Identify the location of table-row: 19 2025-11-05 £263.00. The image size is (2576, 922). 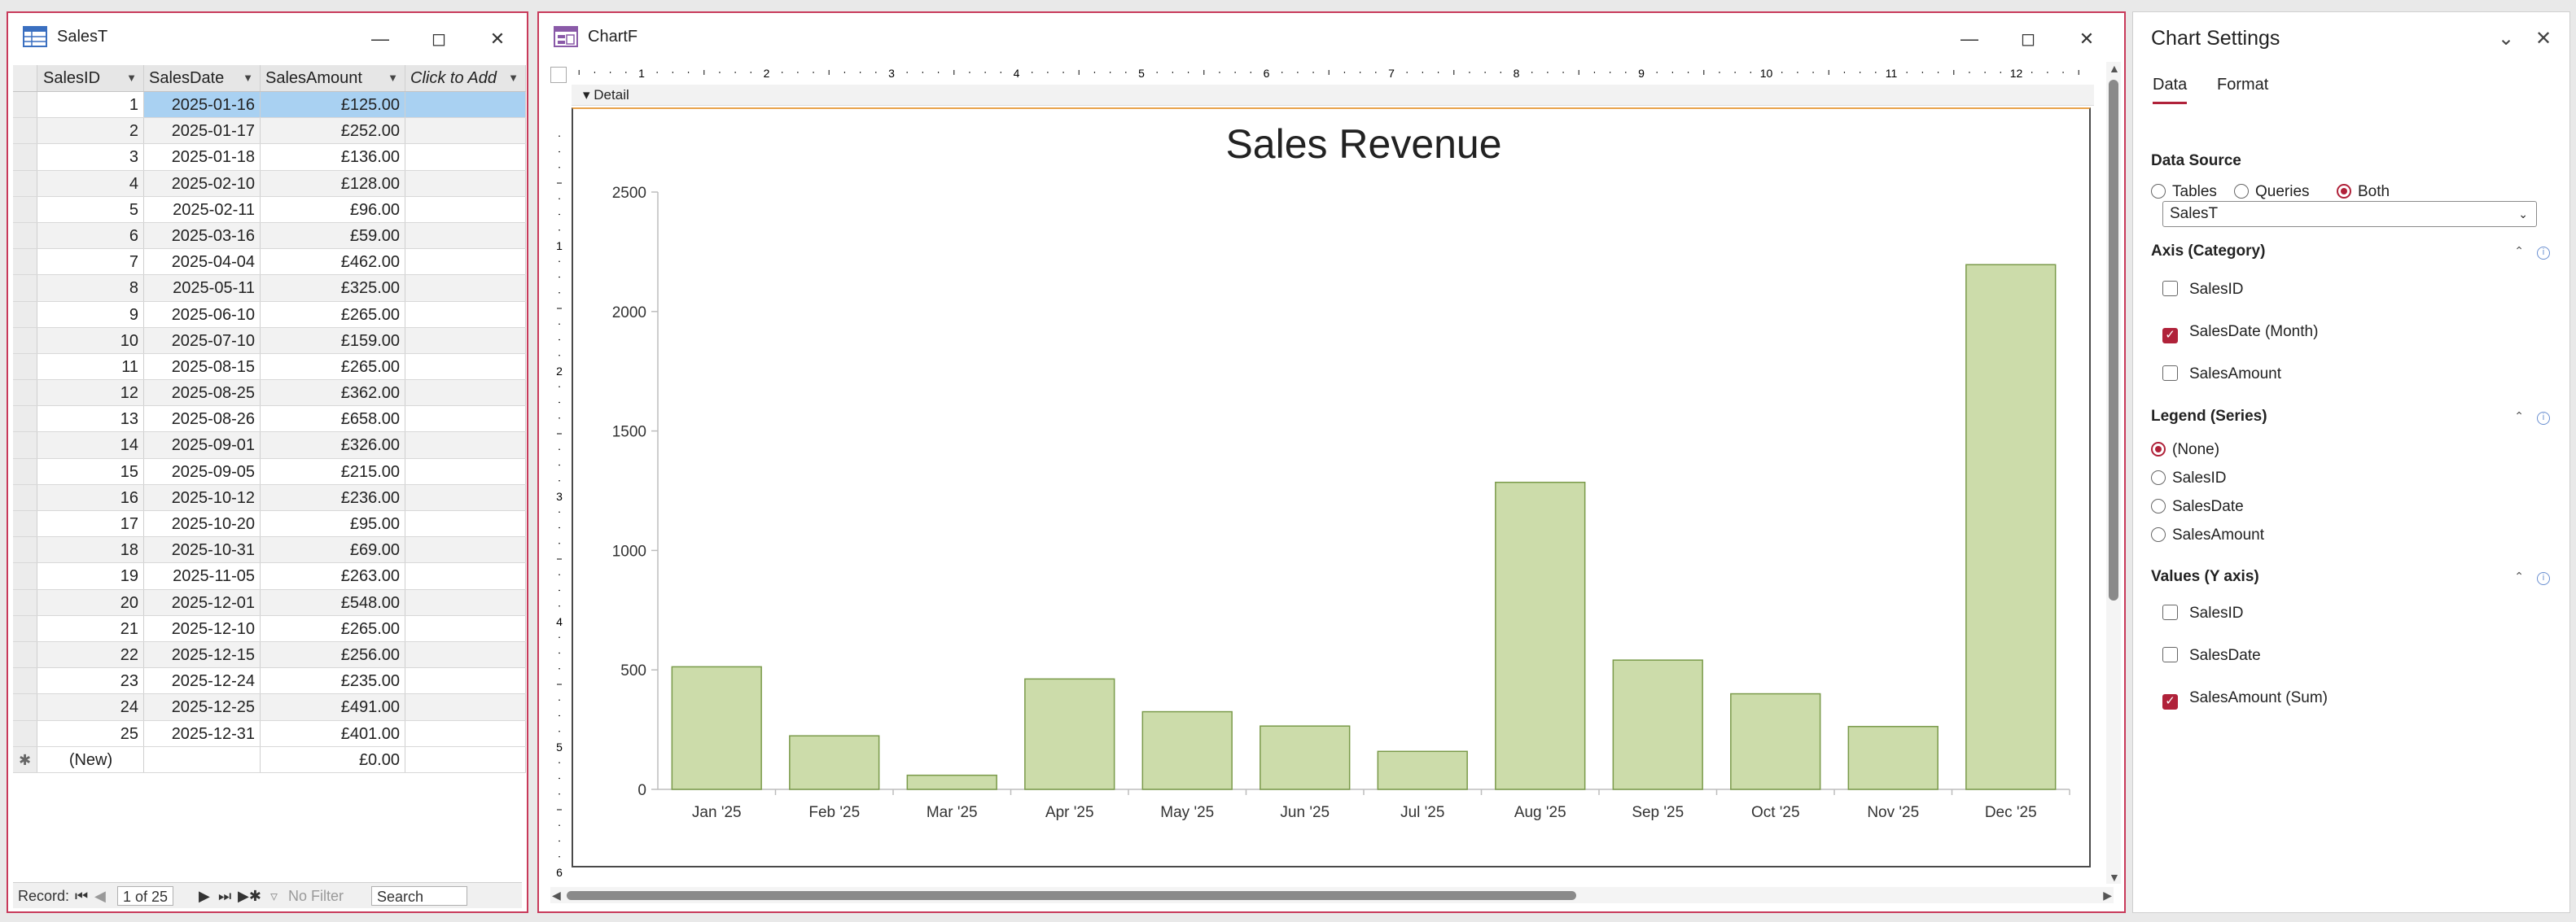
(269, 576).